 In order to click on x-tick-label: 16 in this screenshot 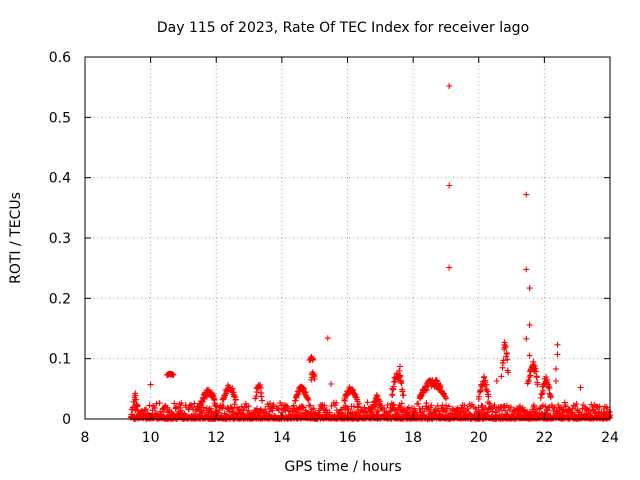, I will do `click(348, 438)`.